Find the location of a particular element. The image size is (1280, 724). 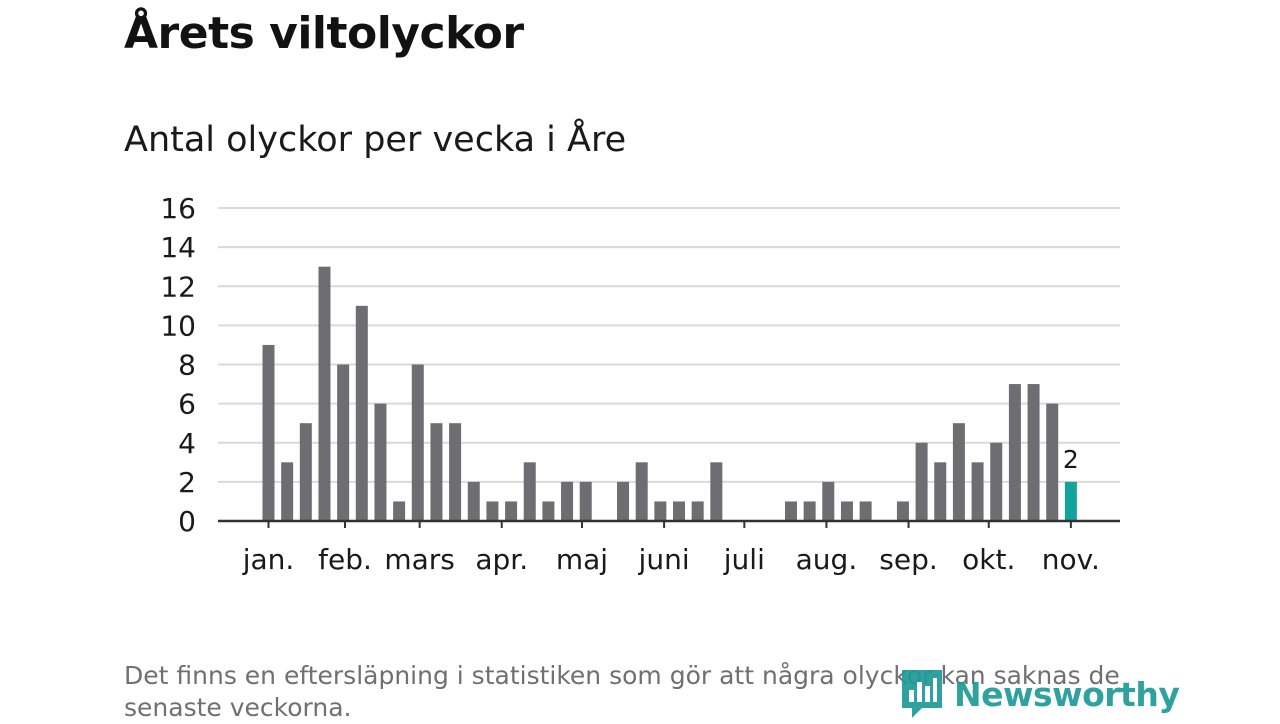

y-tick-label: 8 is located at coordinates (187, 365).